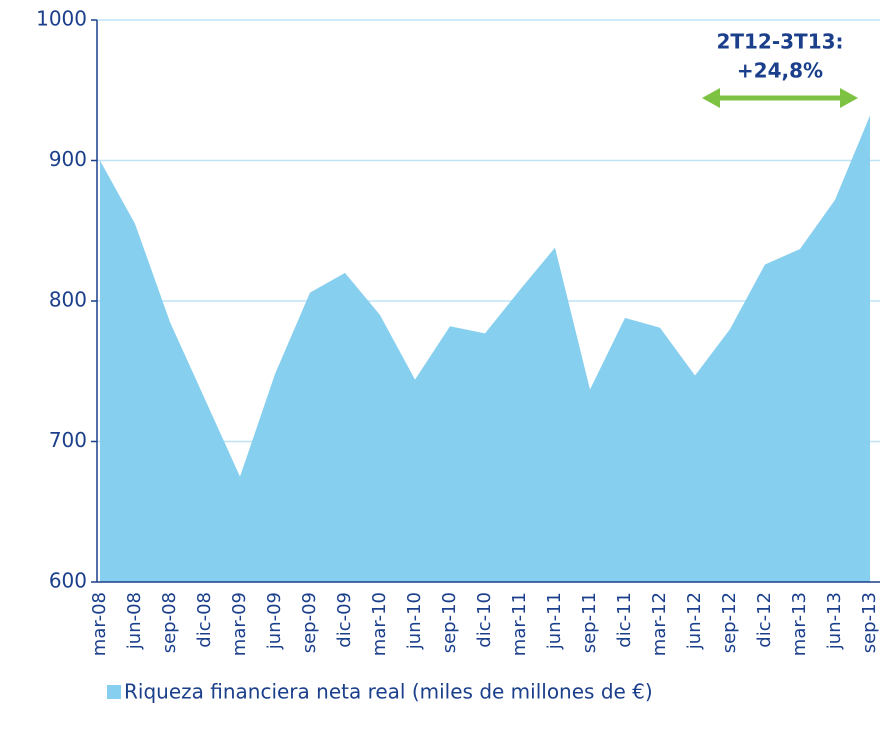 This screenshot has height=737, width=889. What do you see at coordinates (624, 620) in the screenshot?
I see `x-tick-label: dic-11` at bounding box center [624, 620].